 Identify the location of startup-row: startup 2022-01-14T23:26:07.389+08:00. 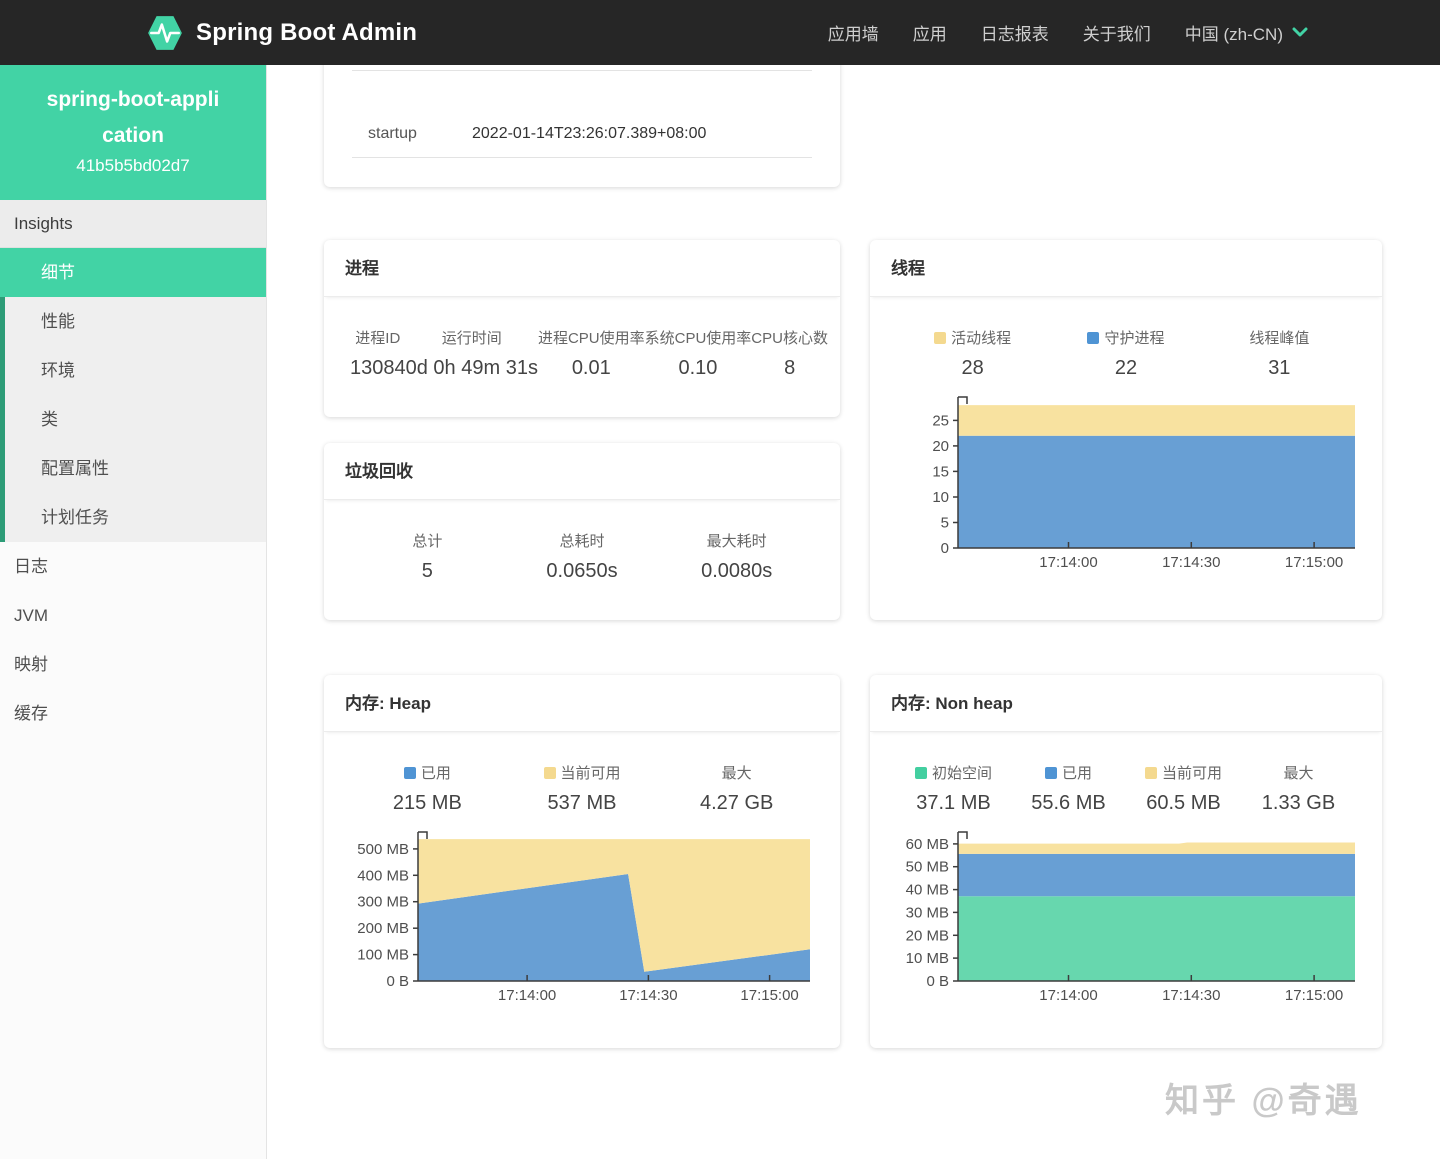
(582, 134).